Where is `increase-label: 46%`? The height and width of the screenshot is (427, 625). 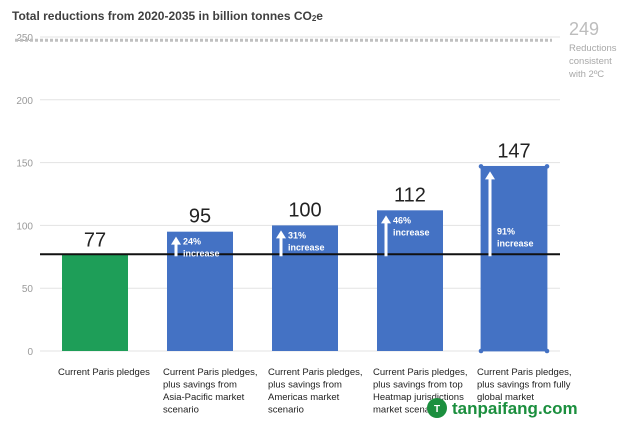
increase-label: 46% is located at coordinates (402, 220).